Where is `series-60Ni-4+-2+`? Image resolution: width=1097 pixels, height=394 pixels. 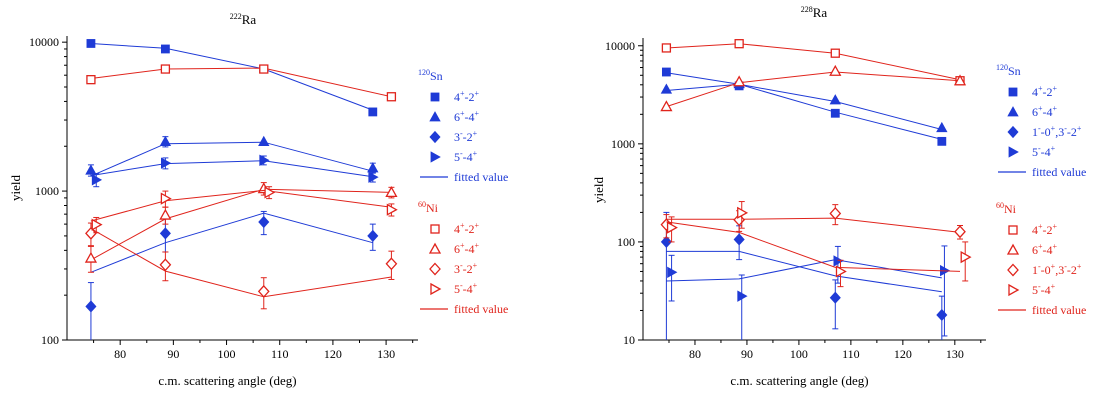 series-60Ni-4+-2+ is located at coordinates (241, 83).